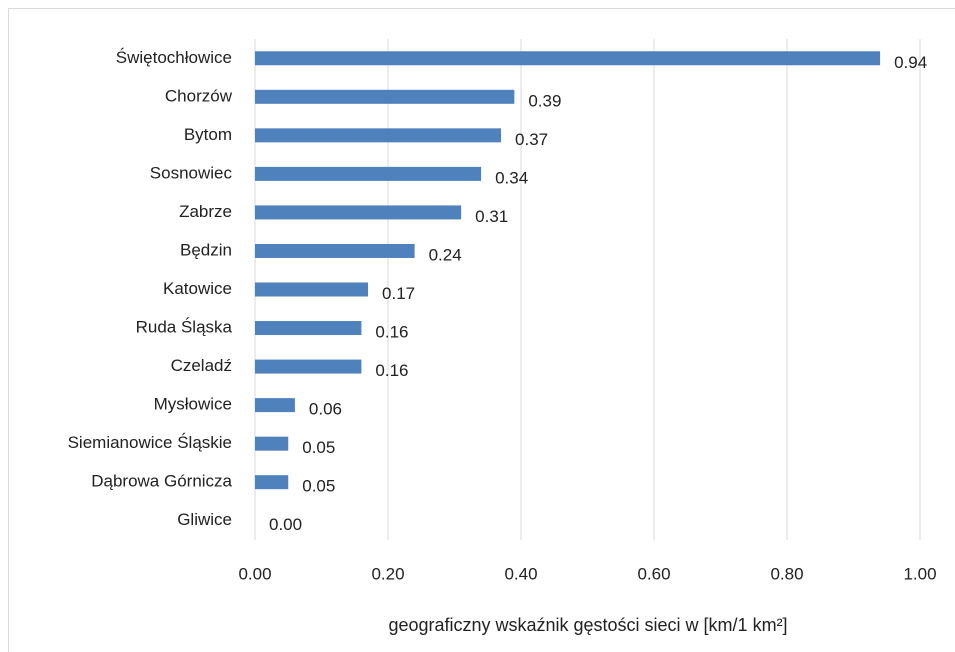 This screenshot has height=652, width=955. I want to click on data-label: 0.00, so click(285, 524).